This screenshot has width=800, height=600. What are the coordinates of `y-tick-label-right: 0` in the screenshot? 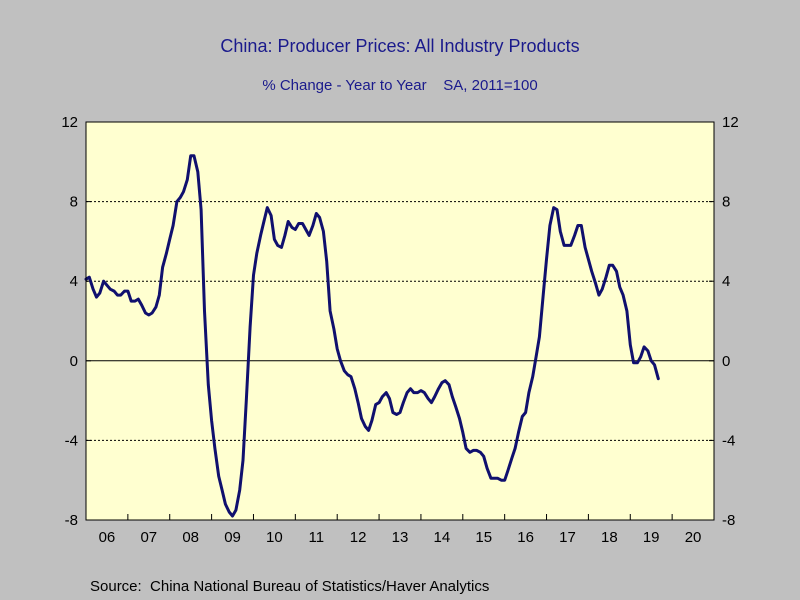 It's located at (726, 361).